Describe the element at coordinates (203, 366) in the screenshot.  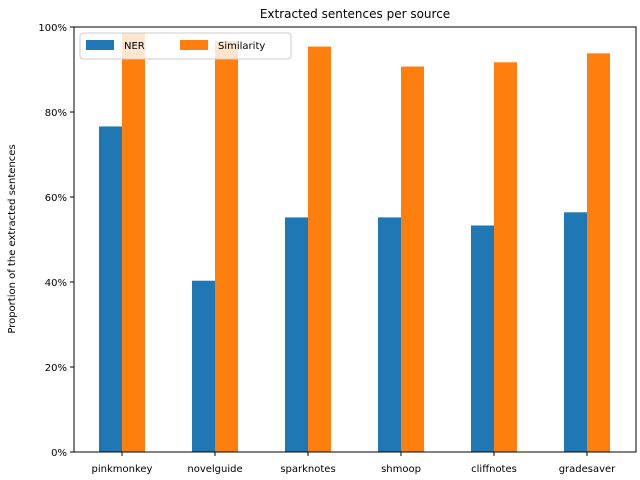
I see `bar-ner-novelguide` at that location.